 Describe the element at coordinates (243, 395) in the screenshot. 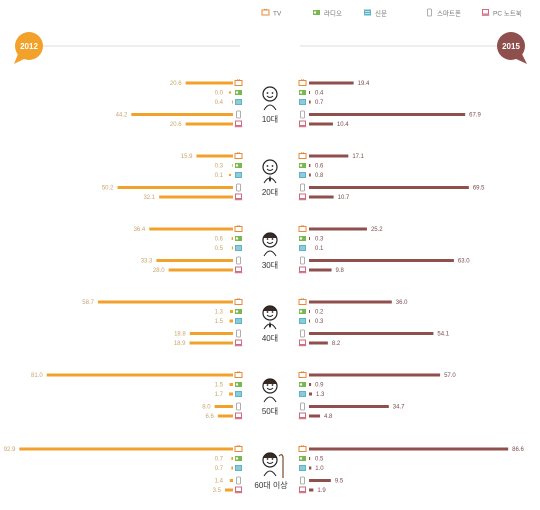

I see `age-group: 50대 81.0 57.0 1.5 0.9 1.7 1.3 8.0 34.7 6.6 4.8` at that location.